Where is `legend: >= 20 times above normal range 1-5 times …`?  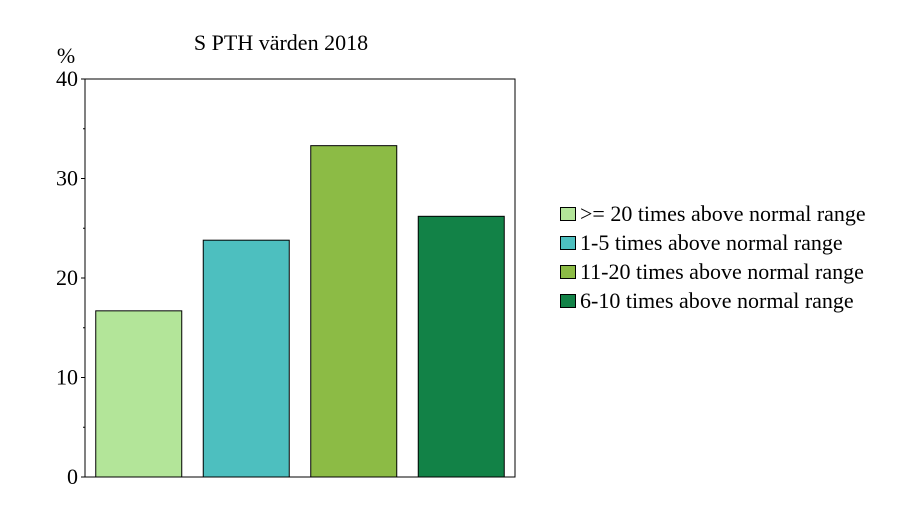
legend: >= 20 times above normal range 1-5 times … is located at coordinates (713, 257).